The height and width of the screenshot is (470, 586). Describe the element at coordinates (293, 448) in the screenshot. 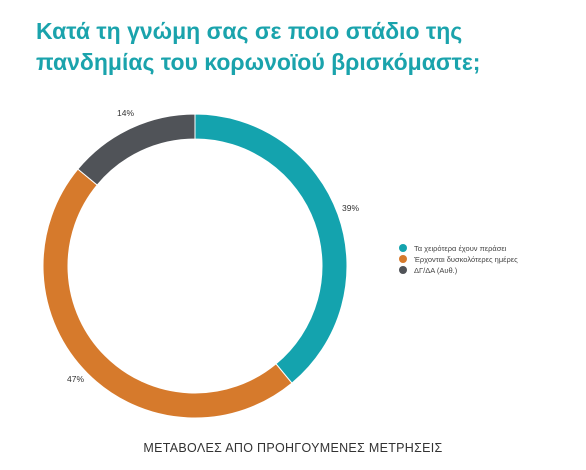

I see `section-footer-heading: ΜΕΤΑΒΟΛΕΣ ΑΠΟ ΠΡΟΗΓΟΥΜΕΝΕΣ ΜΕΤΡΗΣΕΙΣ` at that location.